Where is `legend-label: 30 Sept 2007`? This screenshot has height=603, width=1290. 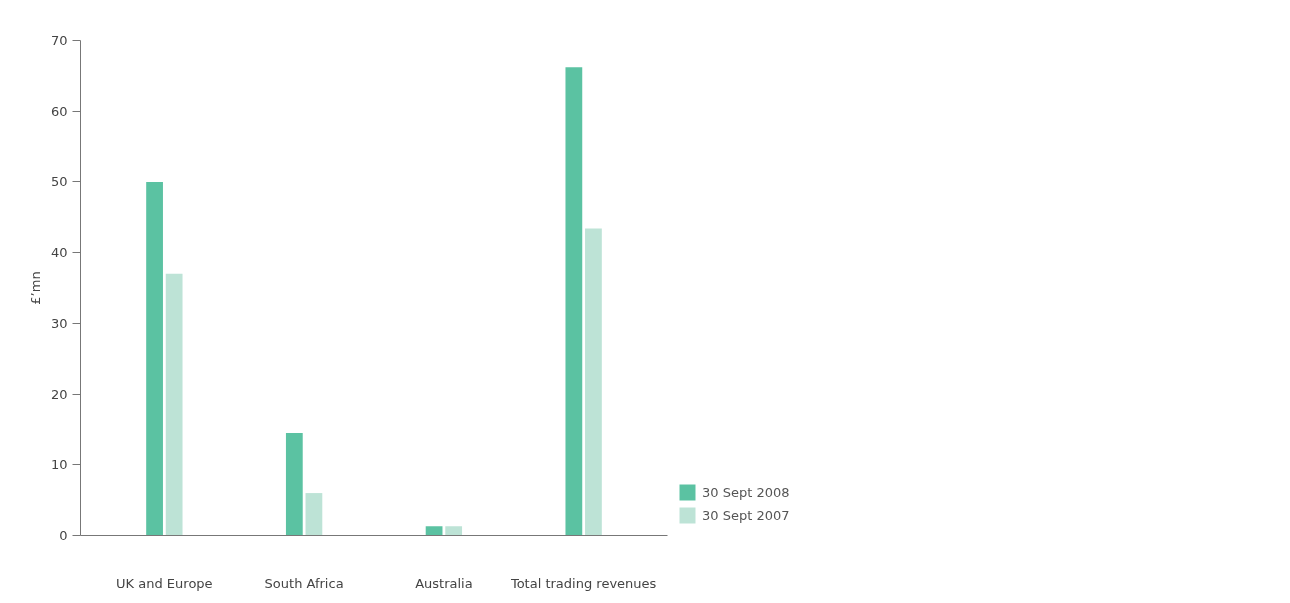
legend-label: 30 Sept 2007 is located at coordinates (746, 515).